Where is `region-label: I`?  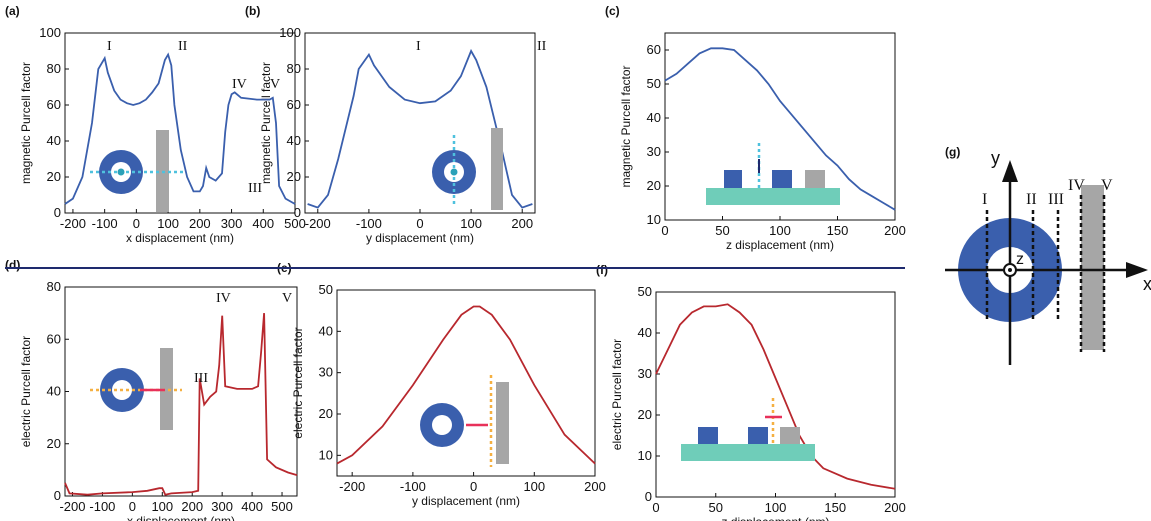
region-label: I is located at coordinates (984, 199).